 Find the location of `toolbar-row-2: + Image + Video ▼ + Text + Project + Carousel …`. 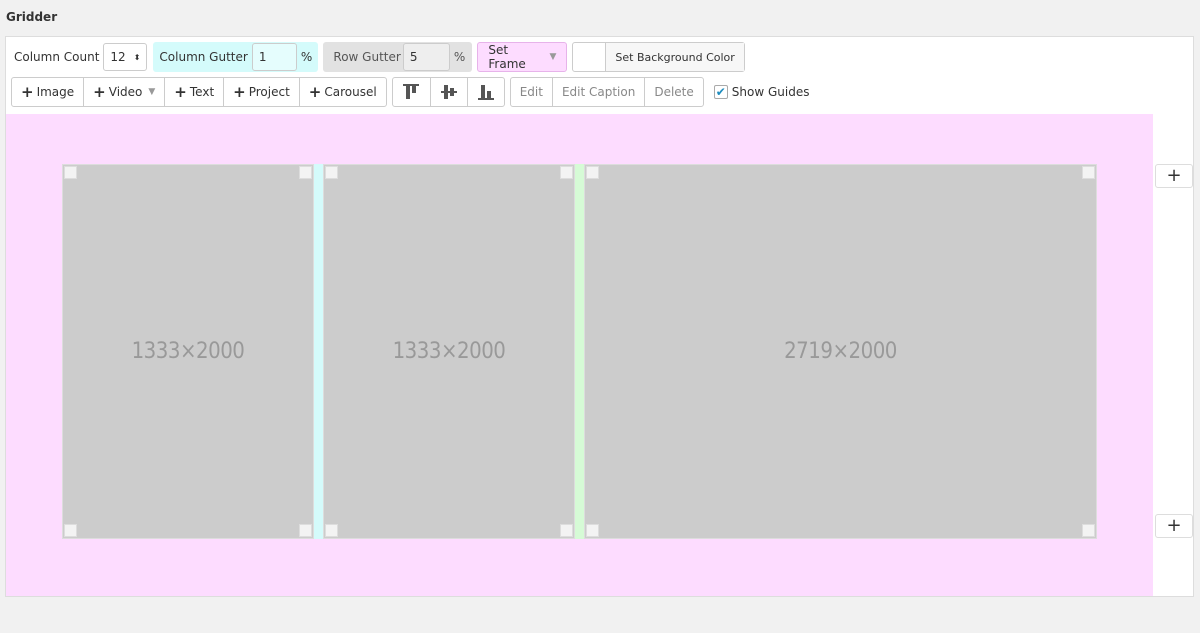

toolbar-row-2: + Image + Video ▼ + Text + Project + Carousel … is located at coordinates (410, 92).